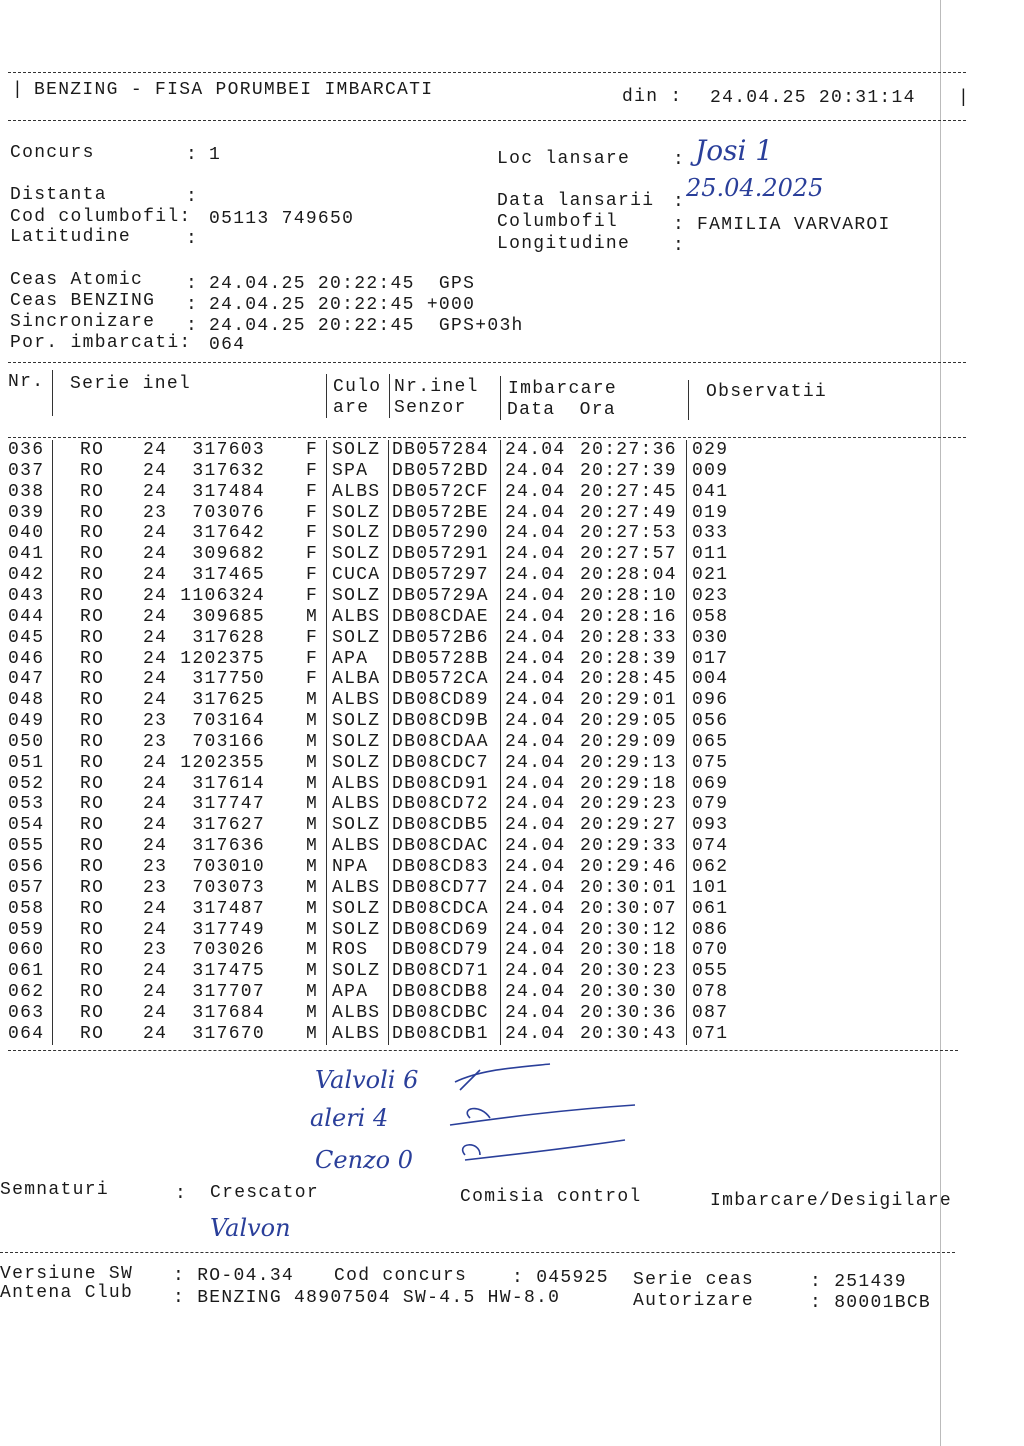 Image resolution: width=1024 pixels, height=1446 pixels. Describe the element at coordinates (77, 280) in the screenshot. I see `ceas-atomic-label: Ceas Atomic` at that location.